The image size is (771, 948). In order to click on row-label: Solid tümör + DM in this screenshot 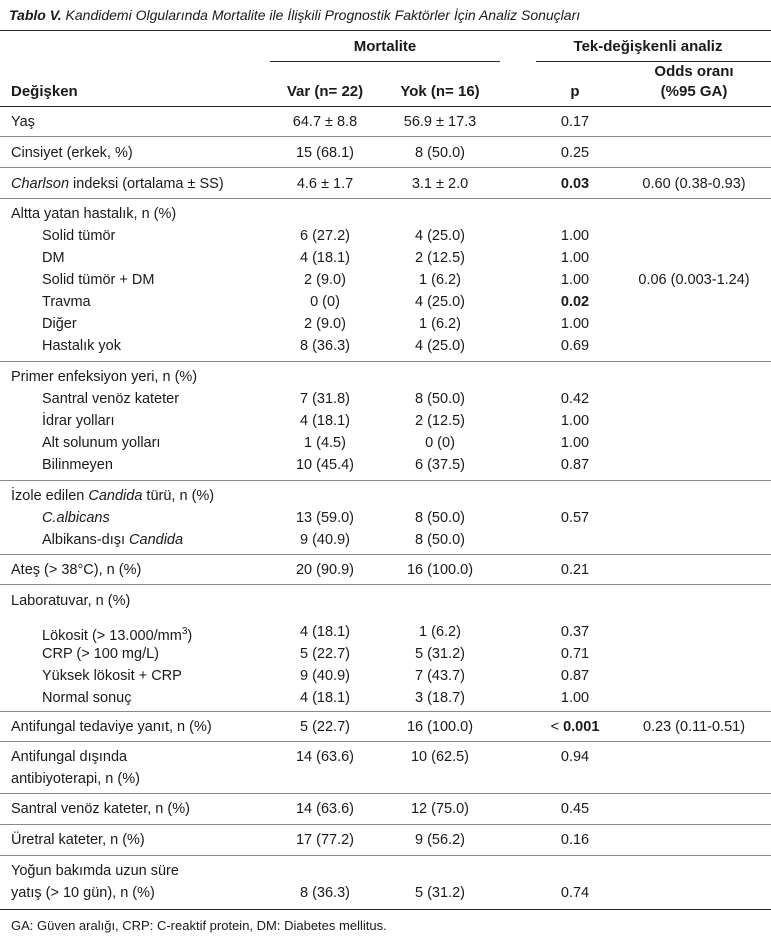, I will do `click(98, 280)`.